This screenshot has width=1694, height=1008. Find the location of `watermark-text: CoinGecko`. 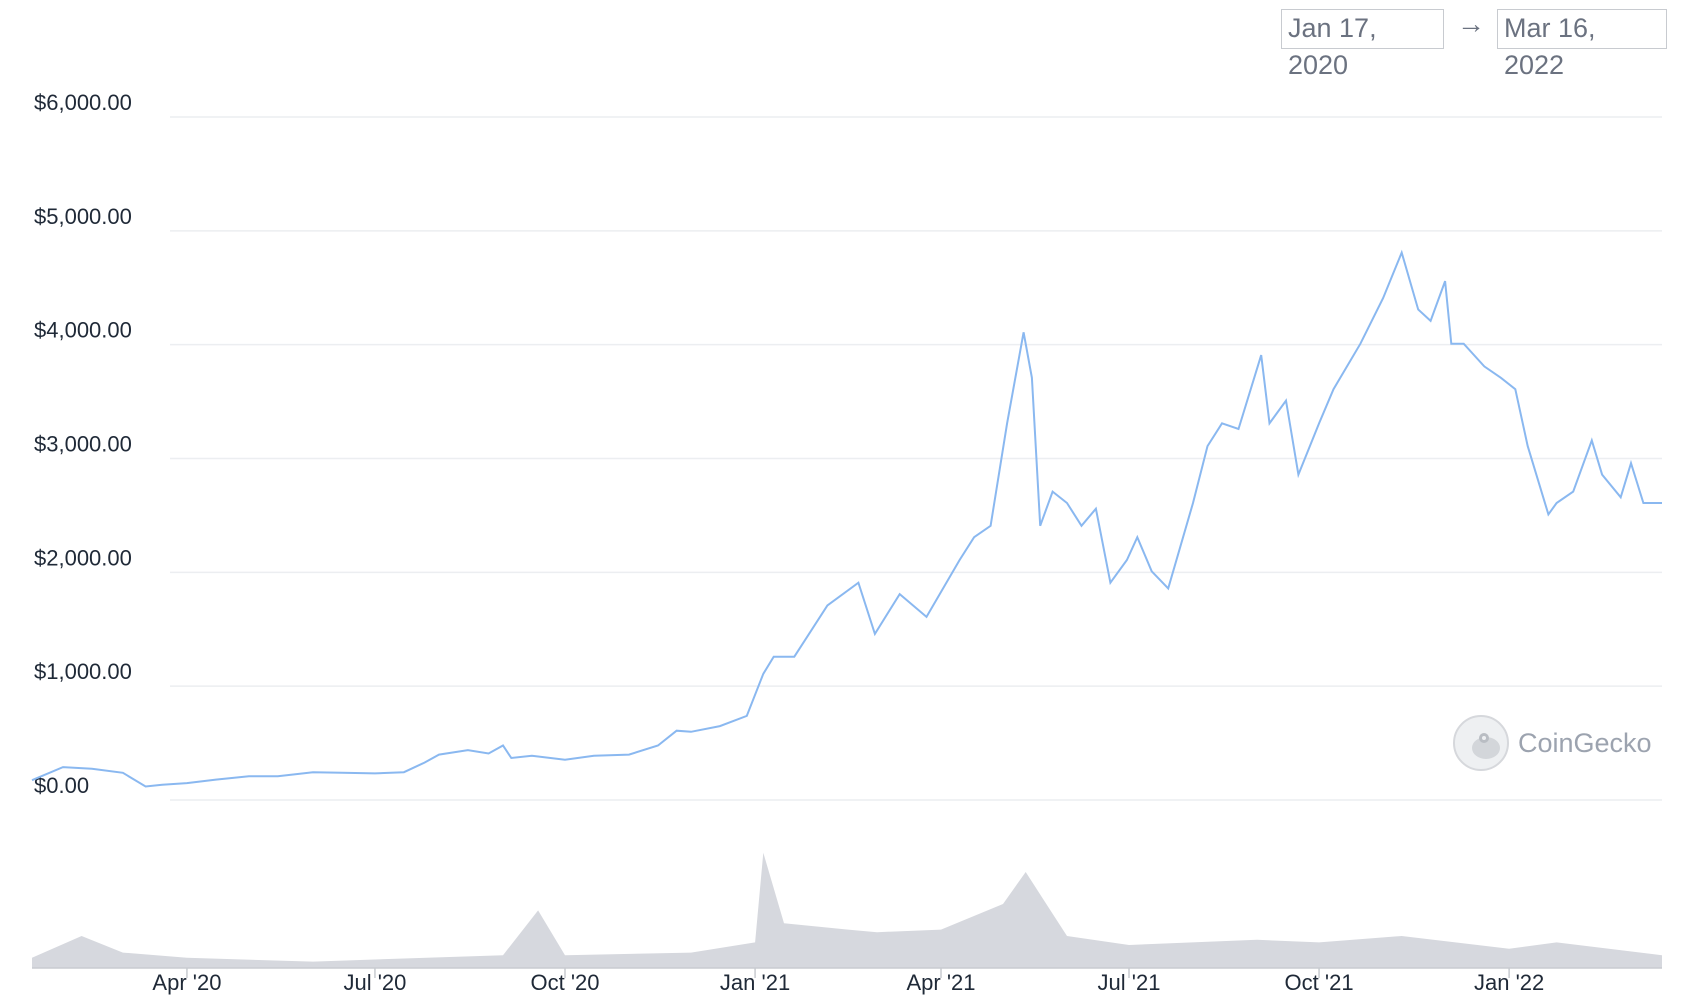

watermark-text: CoinGecko is located at coordinates (1585, 743).